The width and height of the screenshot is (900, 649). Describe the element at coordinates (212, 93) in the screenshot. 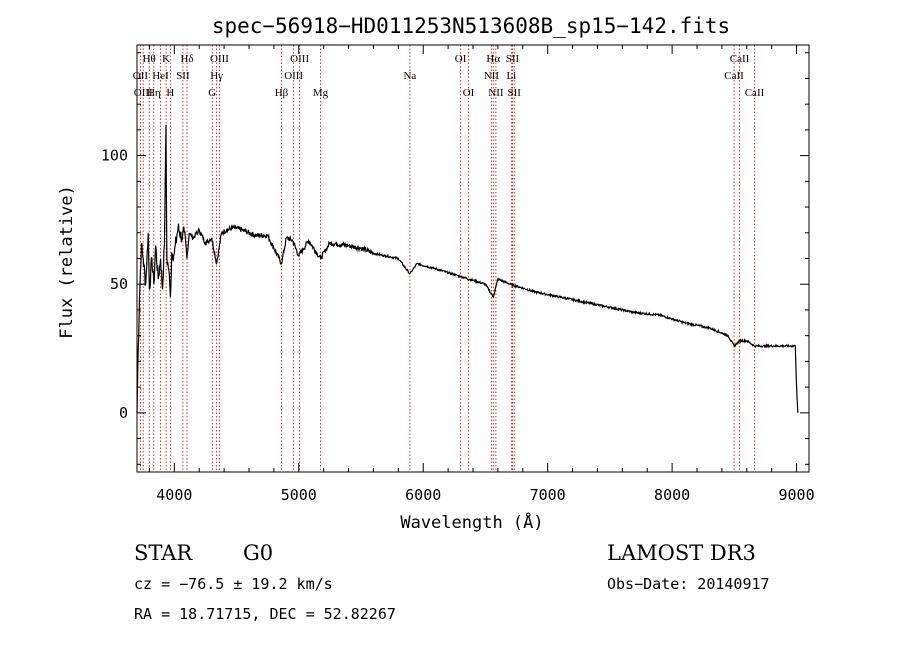

I see `line-label-21: G` at that location.